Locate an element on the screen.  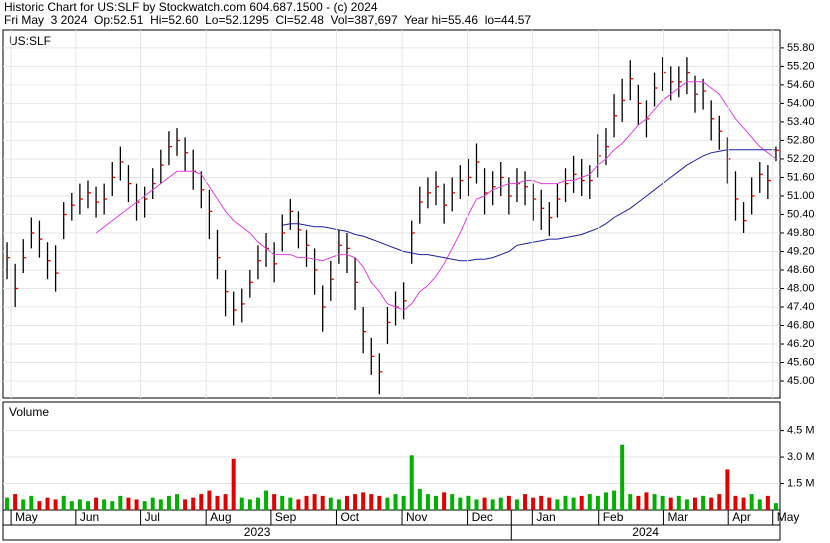
y-tick-label: 52.80 is located at coordinates (801, 140).